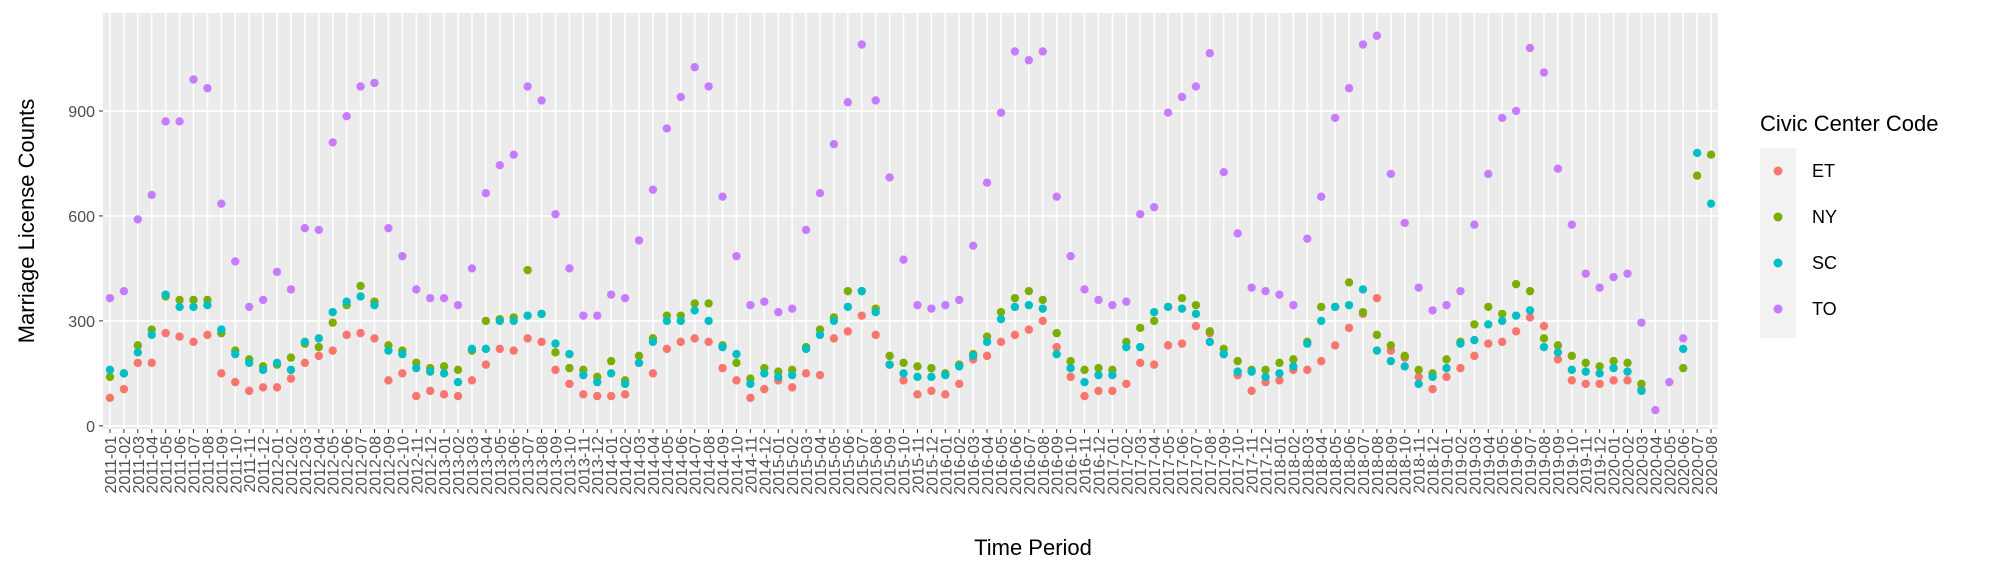 Image resolution: width=2016 pixels, height=576 pixels. I want to click on x-tick-label: 2020-02, so click(1629, 465).